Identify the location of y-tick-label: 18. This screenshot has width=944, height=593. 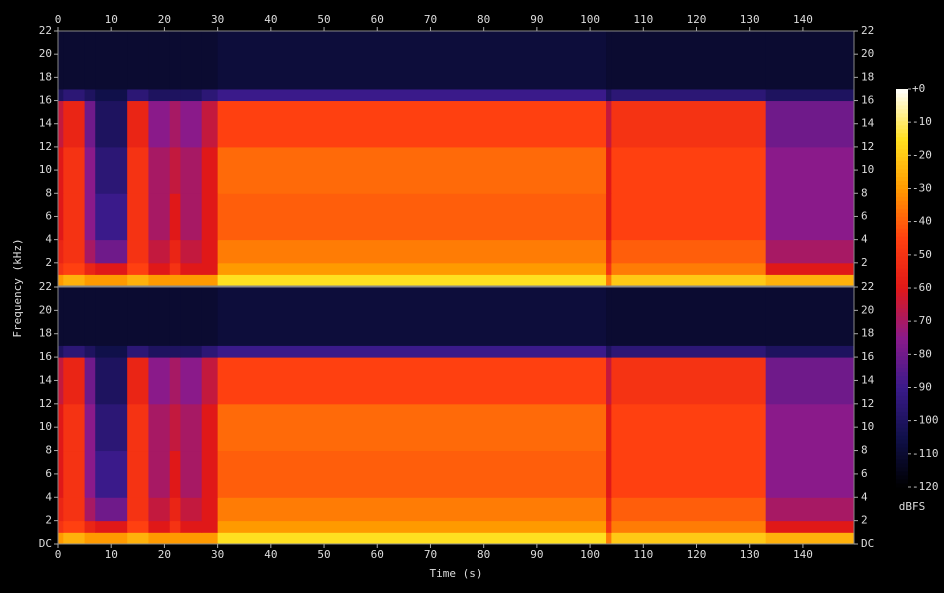
(867, 76).